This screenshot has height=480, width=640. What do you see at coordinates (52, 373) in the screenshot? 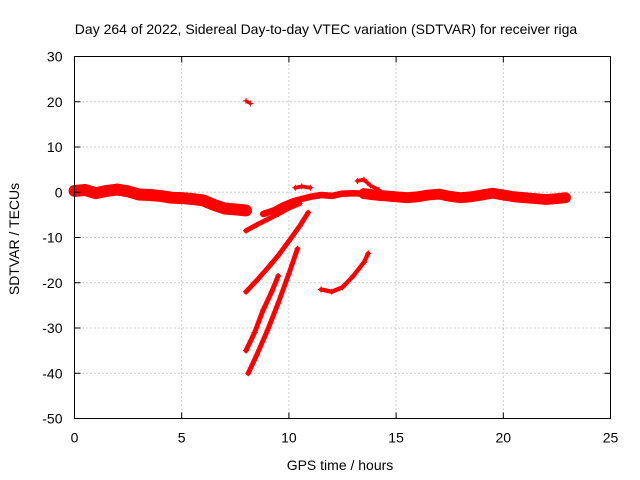
I see `y-tick-label: -40` at bounding box center [52, 373].